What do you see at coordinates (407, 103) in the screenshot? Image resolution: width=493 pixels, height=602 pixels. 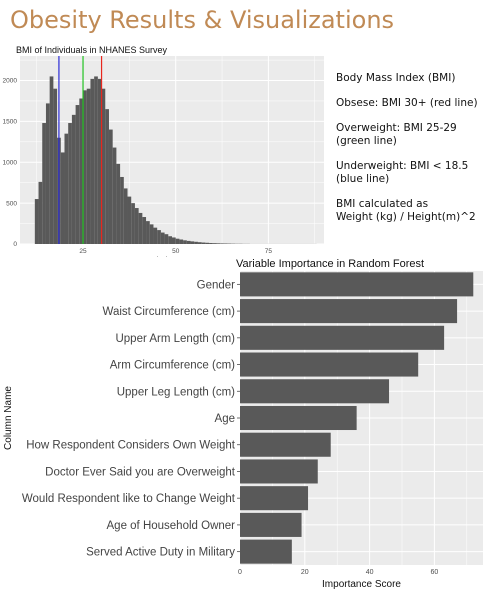 I see `note-obese: Obsese: BMI 30+ (red line)` at bounding box center [407, 103].